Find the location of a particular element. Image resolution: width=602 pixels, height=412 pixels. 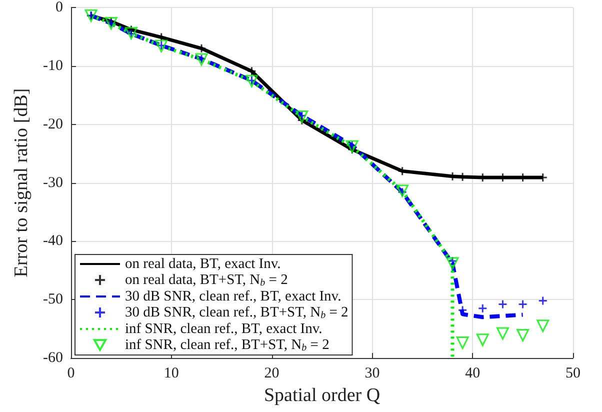

x-tick-label: 10 is located at coordinates (171, 374).